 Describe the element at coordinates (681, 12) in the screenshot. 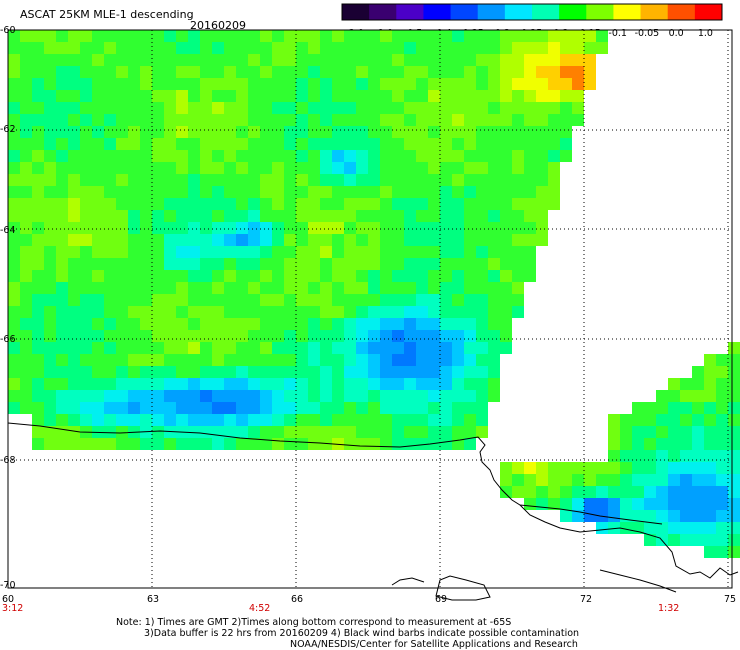

I see `colorbar-swatch` at that location.